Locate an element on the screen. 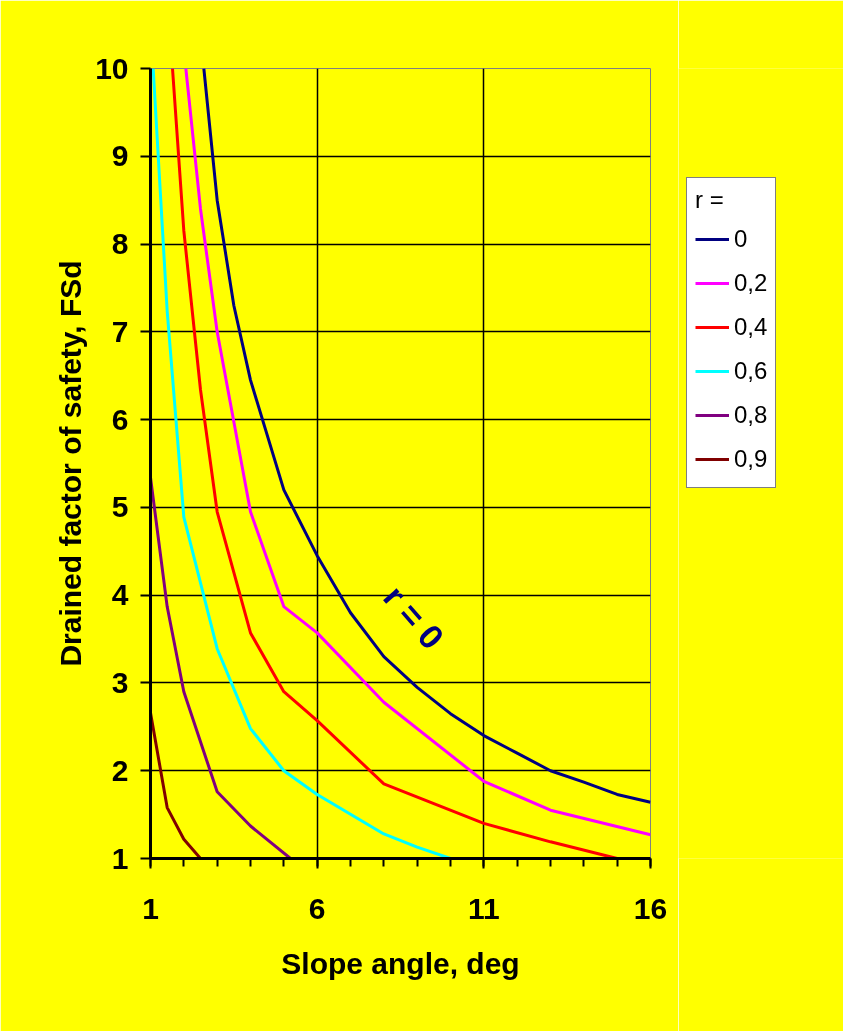  y-tick-label: 3 is located at coordinates (120, 682).